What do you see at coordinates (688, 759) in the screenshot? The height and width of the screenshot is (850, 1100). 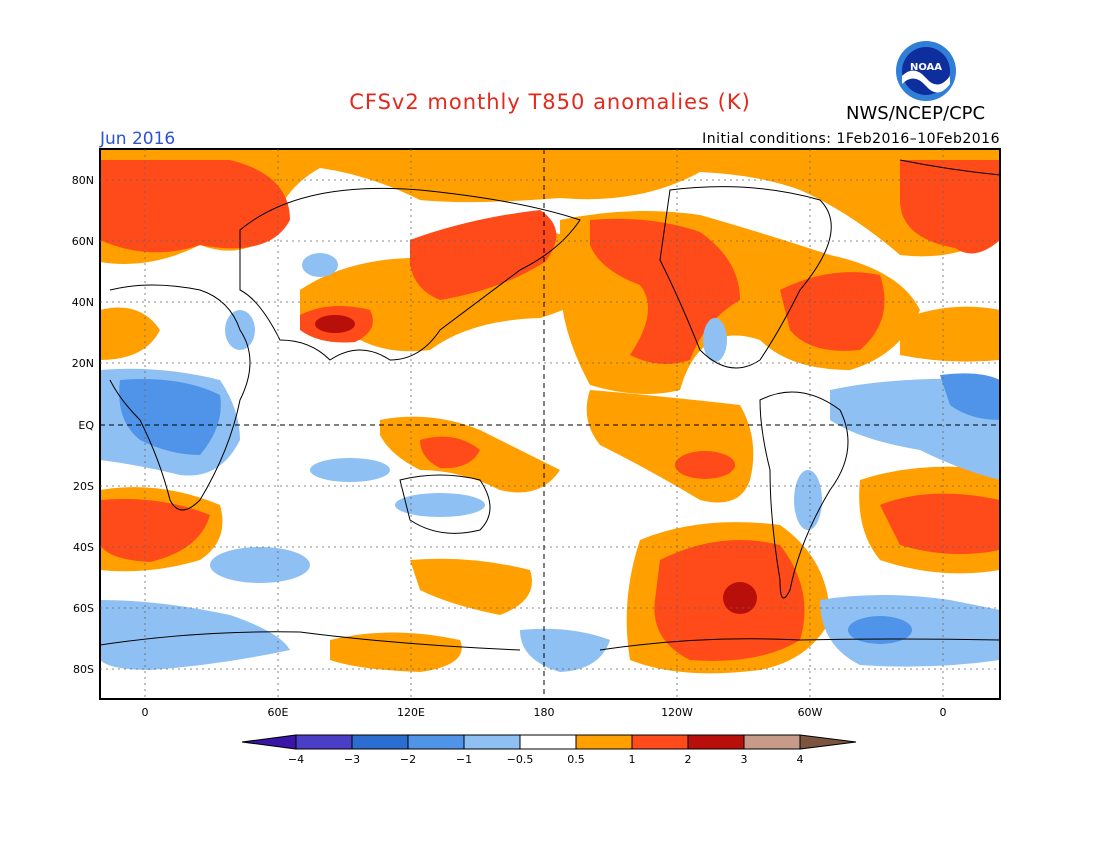 I see `colorbar-label: 2` at bounding box center [688, 759].